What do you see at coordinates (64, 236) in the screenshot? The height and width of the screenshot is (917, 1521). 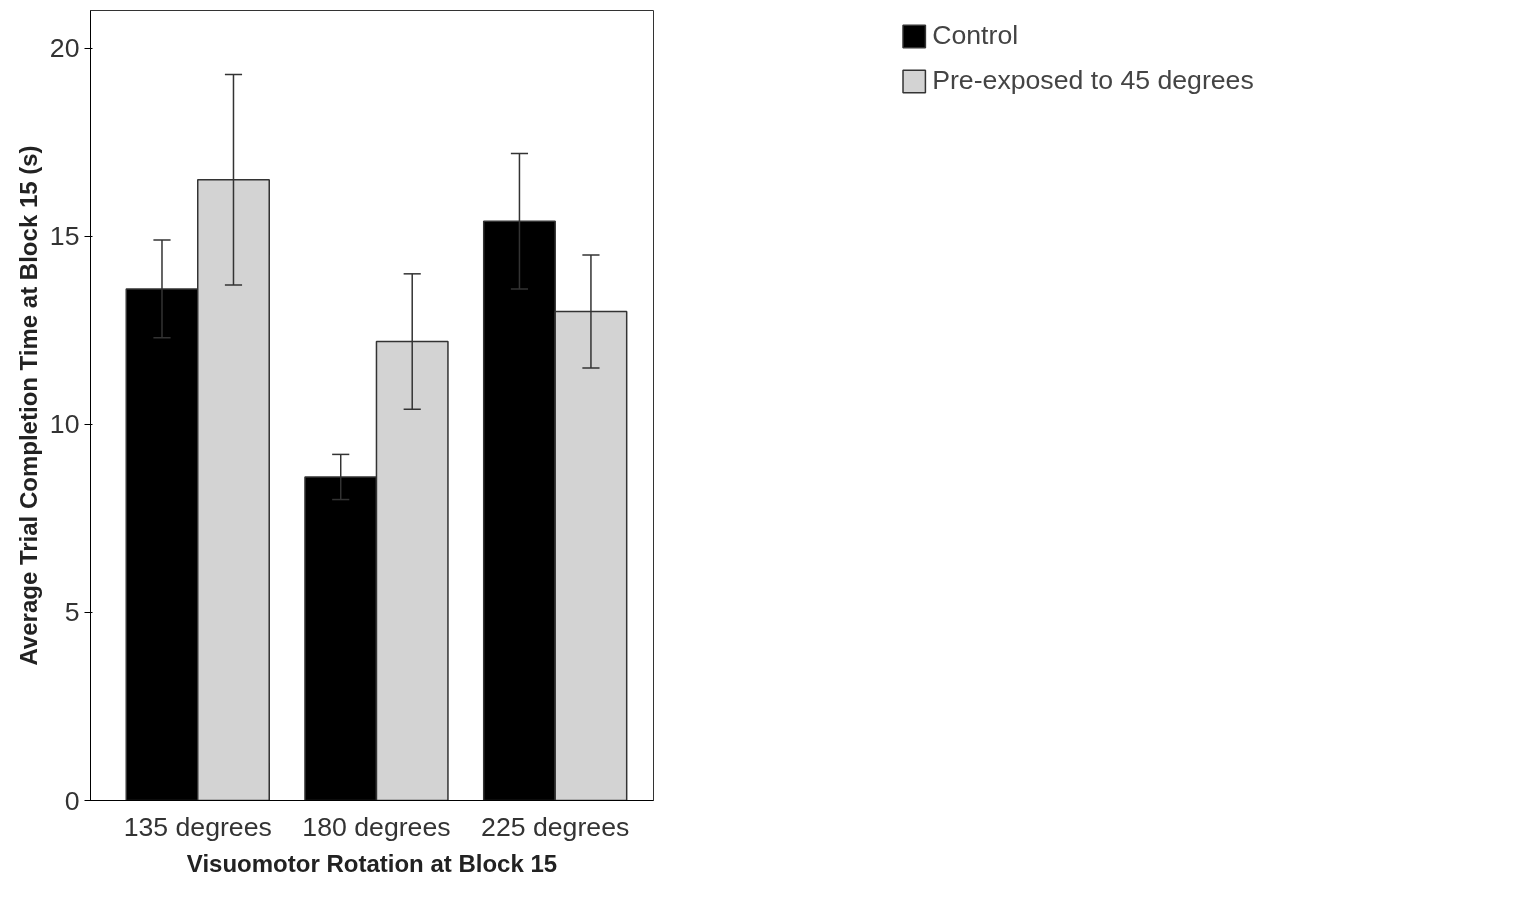 I see `y-tick-label: 15` at bounding box center [64, 236].